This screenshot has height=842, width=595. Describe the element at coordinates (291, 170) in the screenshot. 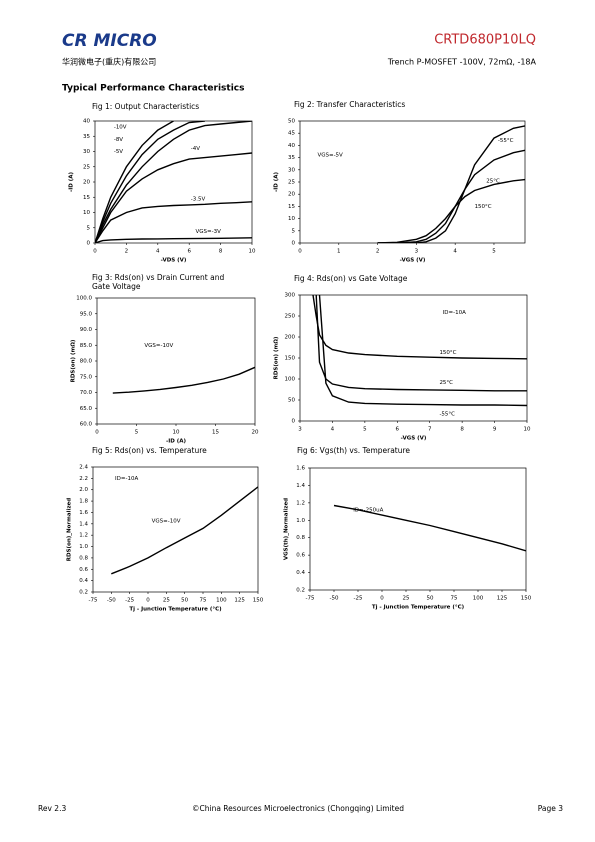

I see `y-tick-label: 30` at that location.